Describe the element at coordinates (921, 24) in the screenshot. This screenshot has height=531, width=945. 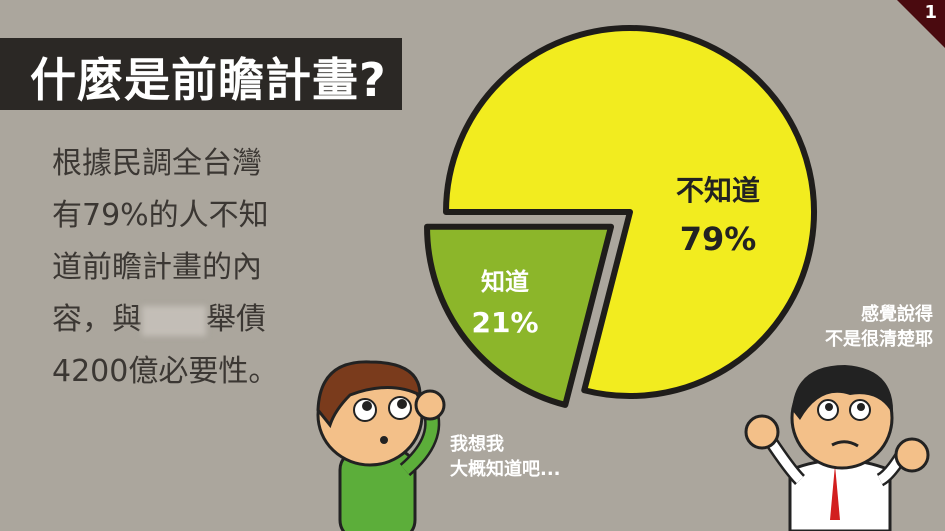
I see `page-corner` at that location.